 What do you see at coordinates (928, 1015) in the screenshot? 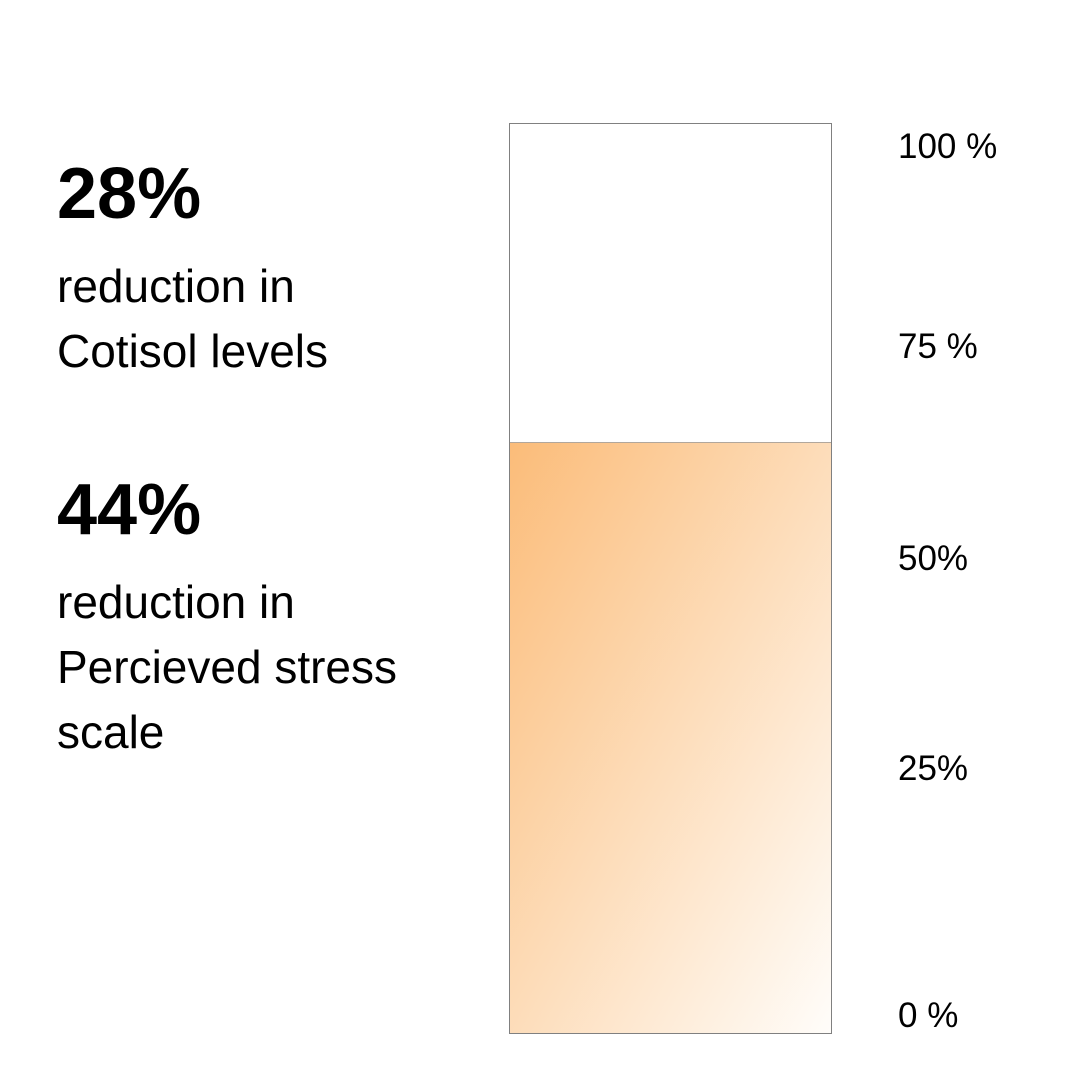
I see `y-tick-0: 0 %` at bounding box center [928, 1015].